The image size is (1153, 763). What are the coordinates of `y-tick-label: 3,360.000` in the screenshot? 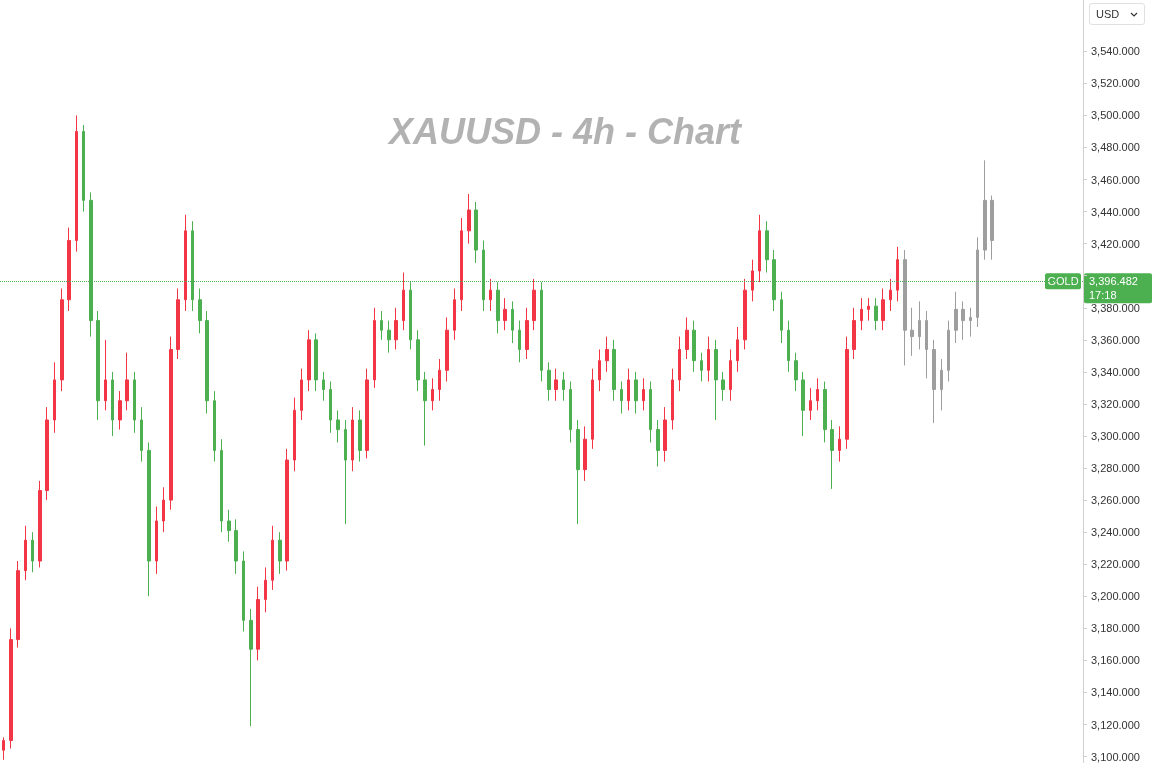 It's located at (1115, 339).